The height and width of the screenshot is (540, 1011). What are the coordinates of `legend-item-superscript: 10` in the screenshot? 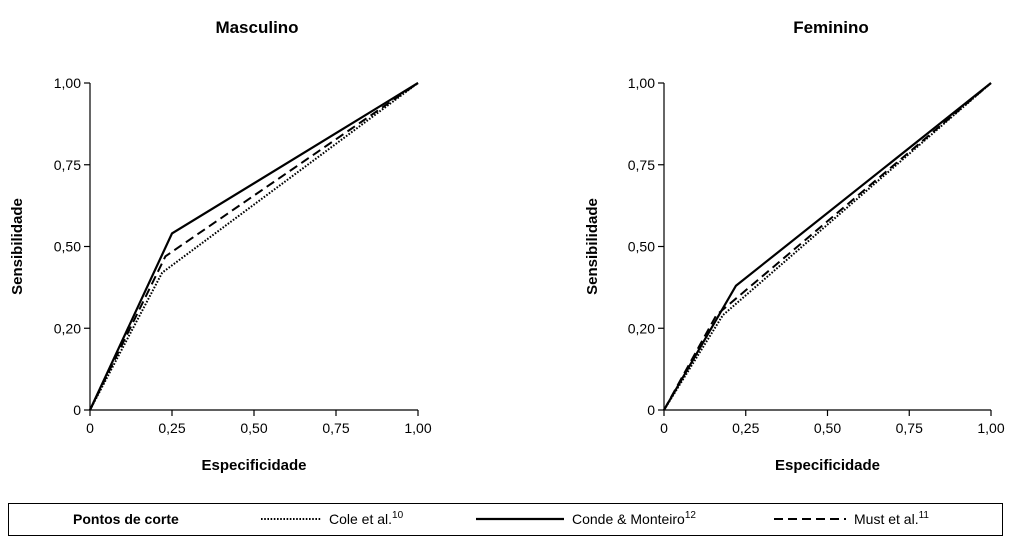 It's located at (398, 515).